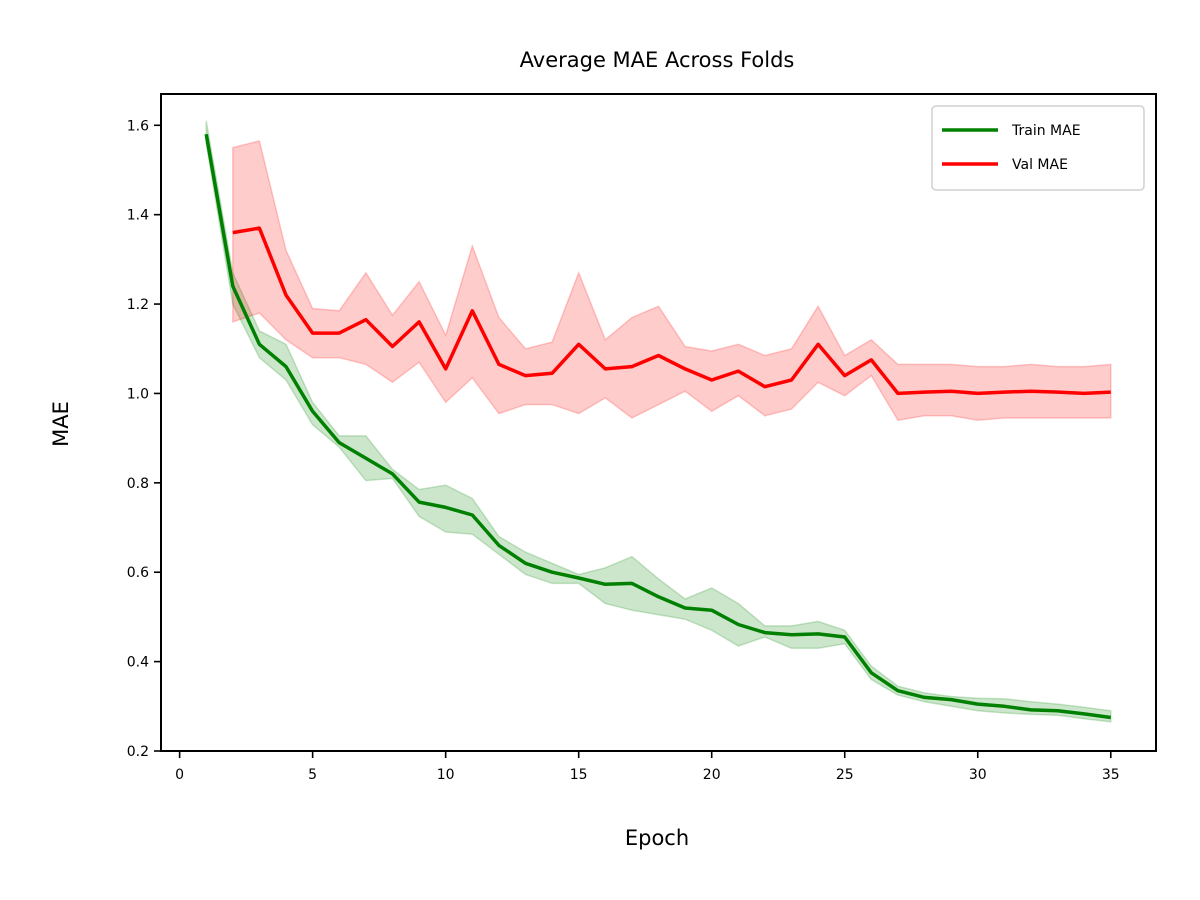 The image size is (1200, 900). Describe the element at coordinates (61, 424) in the screenshot. I see `y-axis-label: MAE` at that location.